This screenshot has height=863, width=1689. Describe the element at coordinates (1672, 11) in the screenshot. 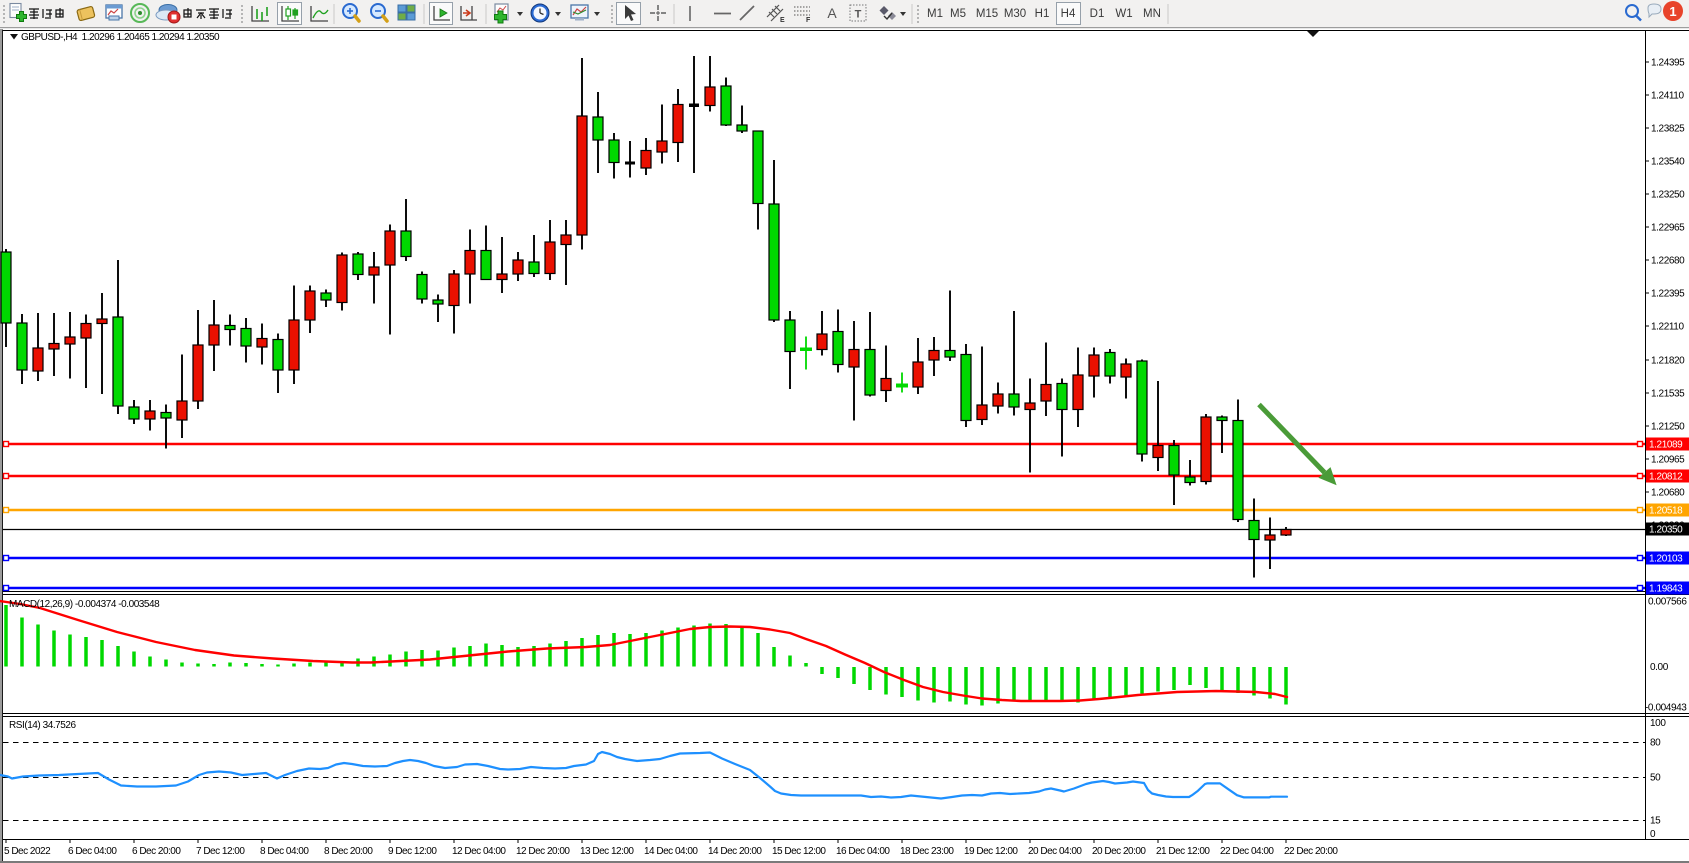

I see `svg-text: 1` at that location.